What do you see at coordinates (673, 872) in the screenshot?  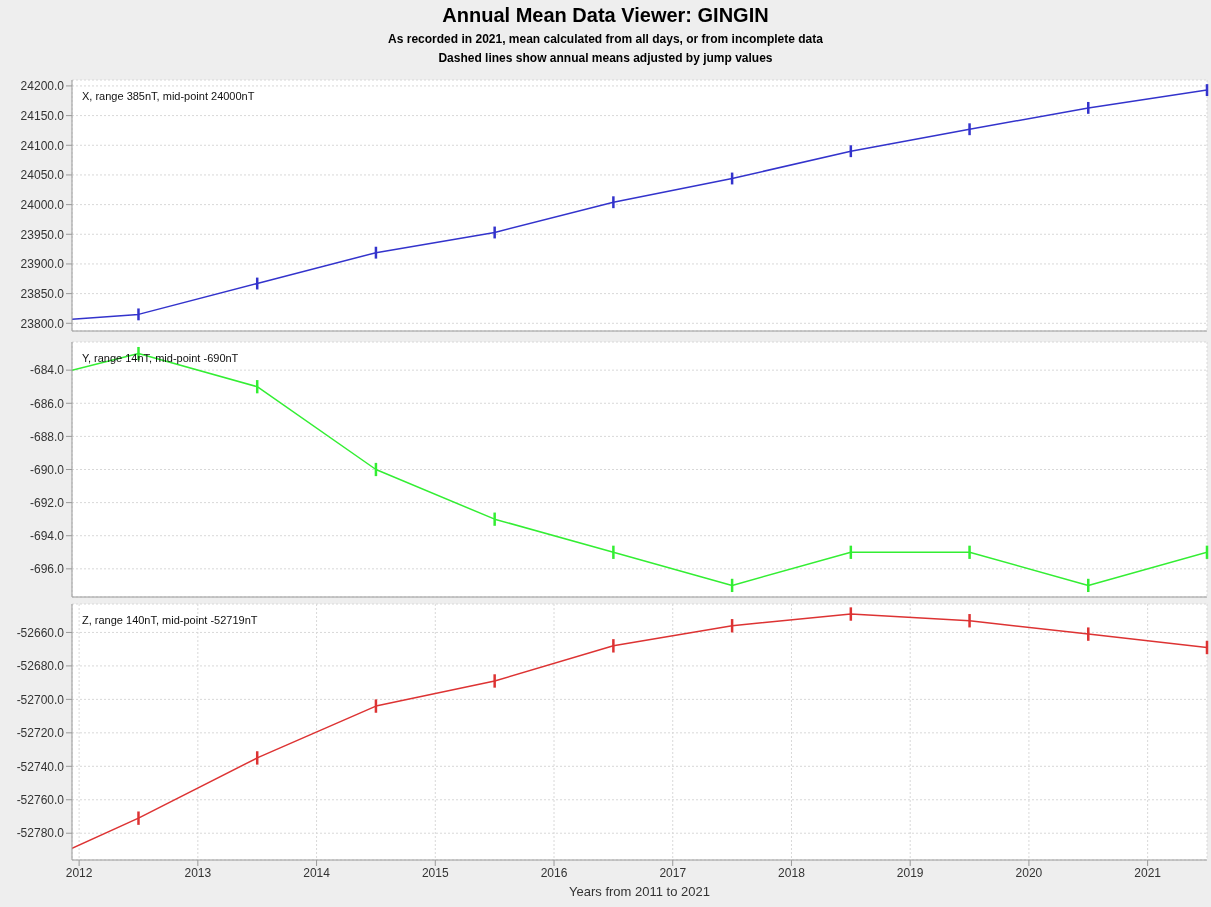 I see `x-tick-label: 2017` at bounding box center [673, 872].